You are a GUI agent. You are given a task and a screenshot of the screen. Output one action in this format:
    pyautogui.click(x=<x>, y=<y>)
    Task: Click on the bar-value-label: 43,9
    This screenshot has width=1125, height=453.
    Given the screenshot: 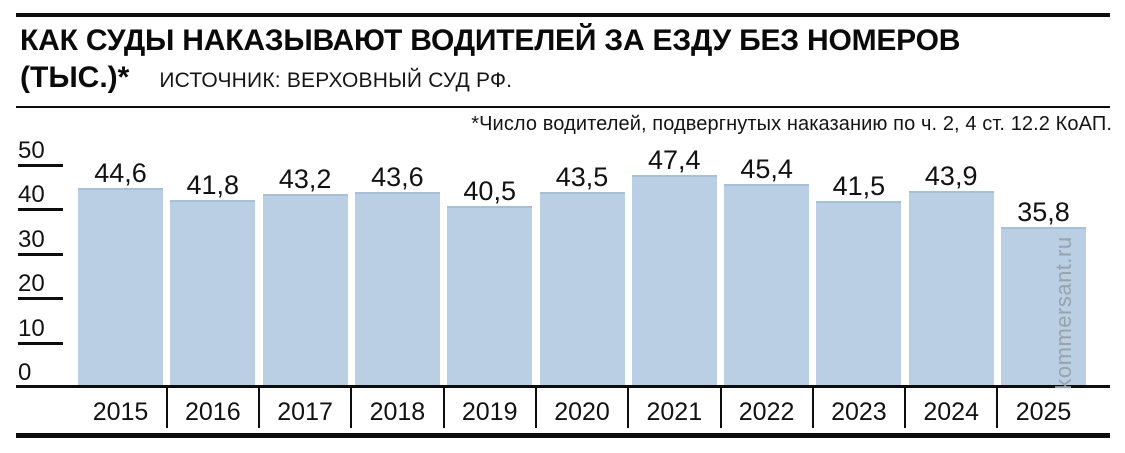 What is the action you would take?
    pyautogui.click(x=951, y=175)
    